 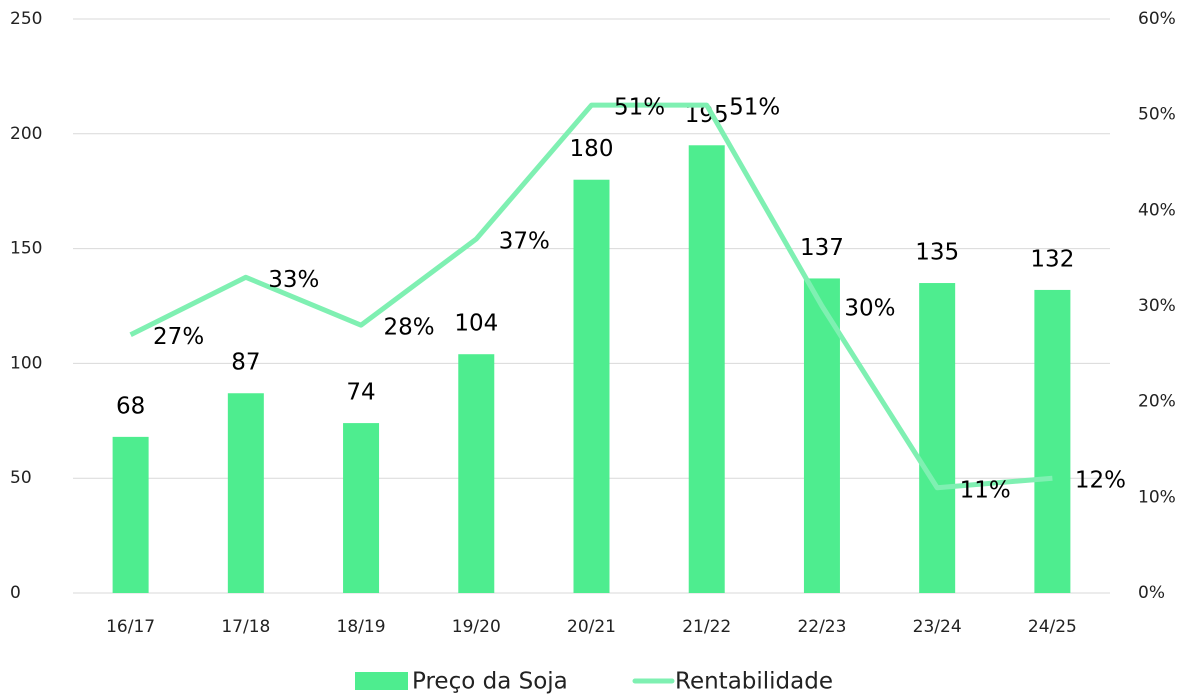 I want to click on data-label: 30%, so click(x=869, y=309).